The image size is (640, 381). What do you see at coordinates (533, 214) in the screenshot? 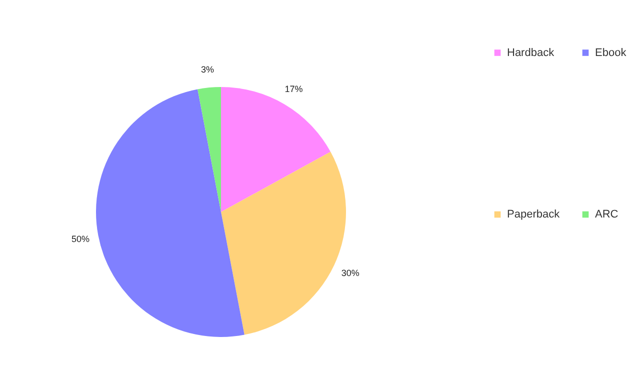
I see `legend-label: Paperback` at bounding box center [533, 214].